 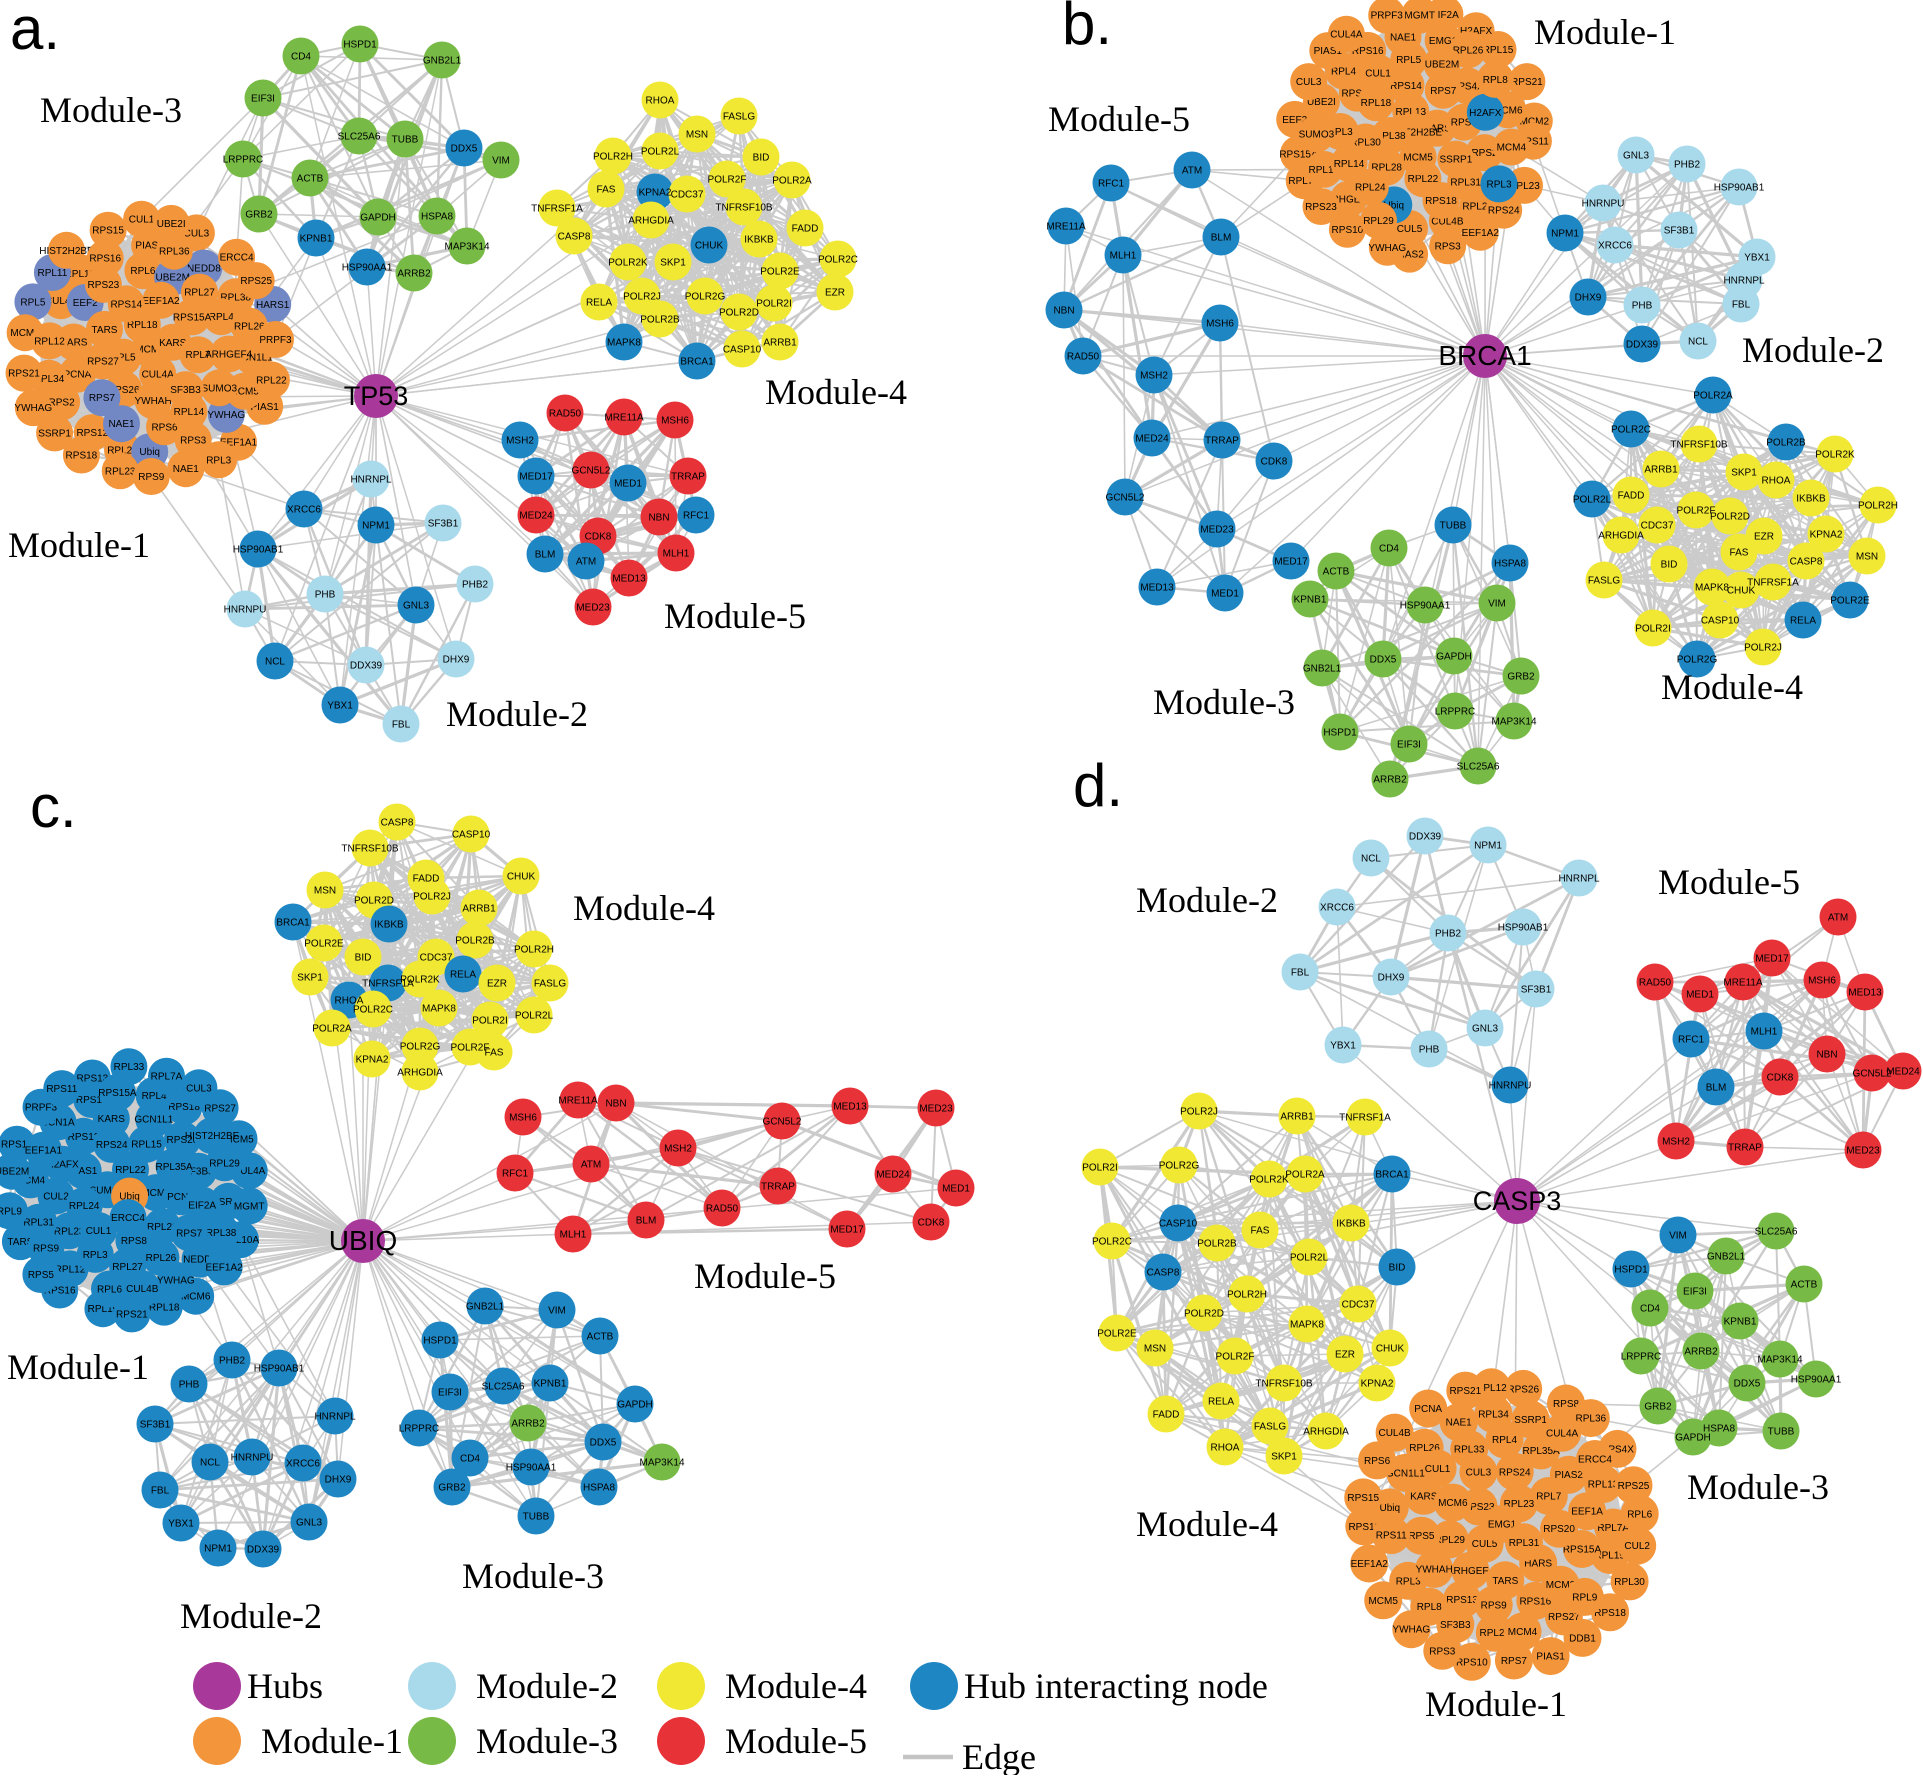 What do you see at coordinates (78, 375) in the screenshot?
I see `svg-text: PCNA` at bounding box center [78, 375].